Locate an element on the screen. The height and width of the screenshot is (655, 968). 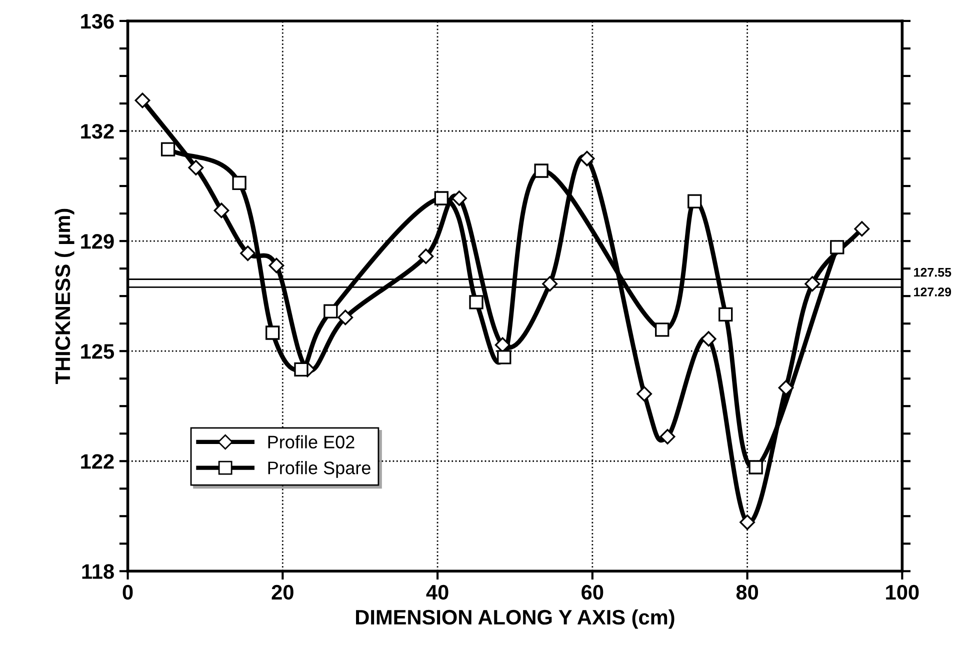
legend-label: Profile E02 is located at coordinates (311, 441).